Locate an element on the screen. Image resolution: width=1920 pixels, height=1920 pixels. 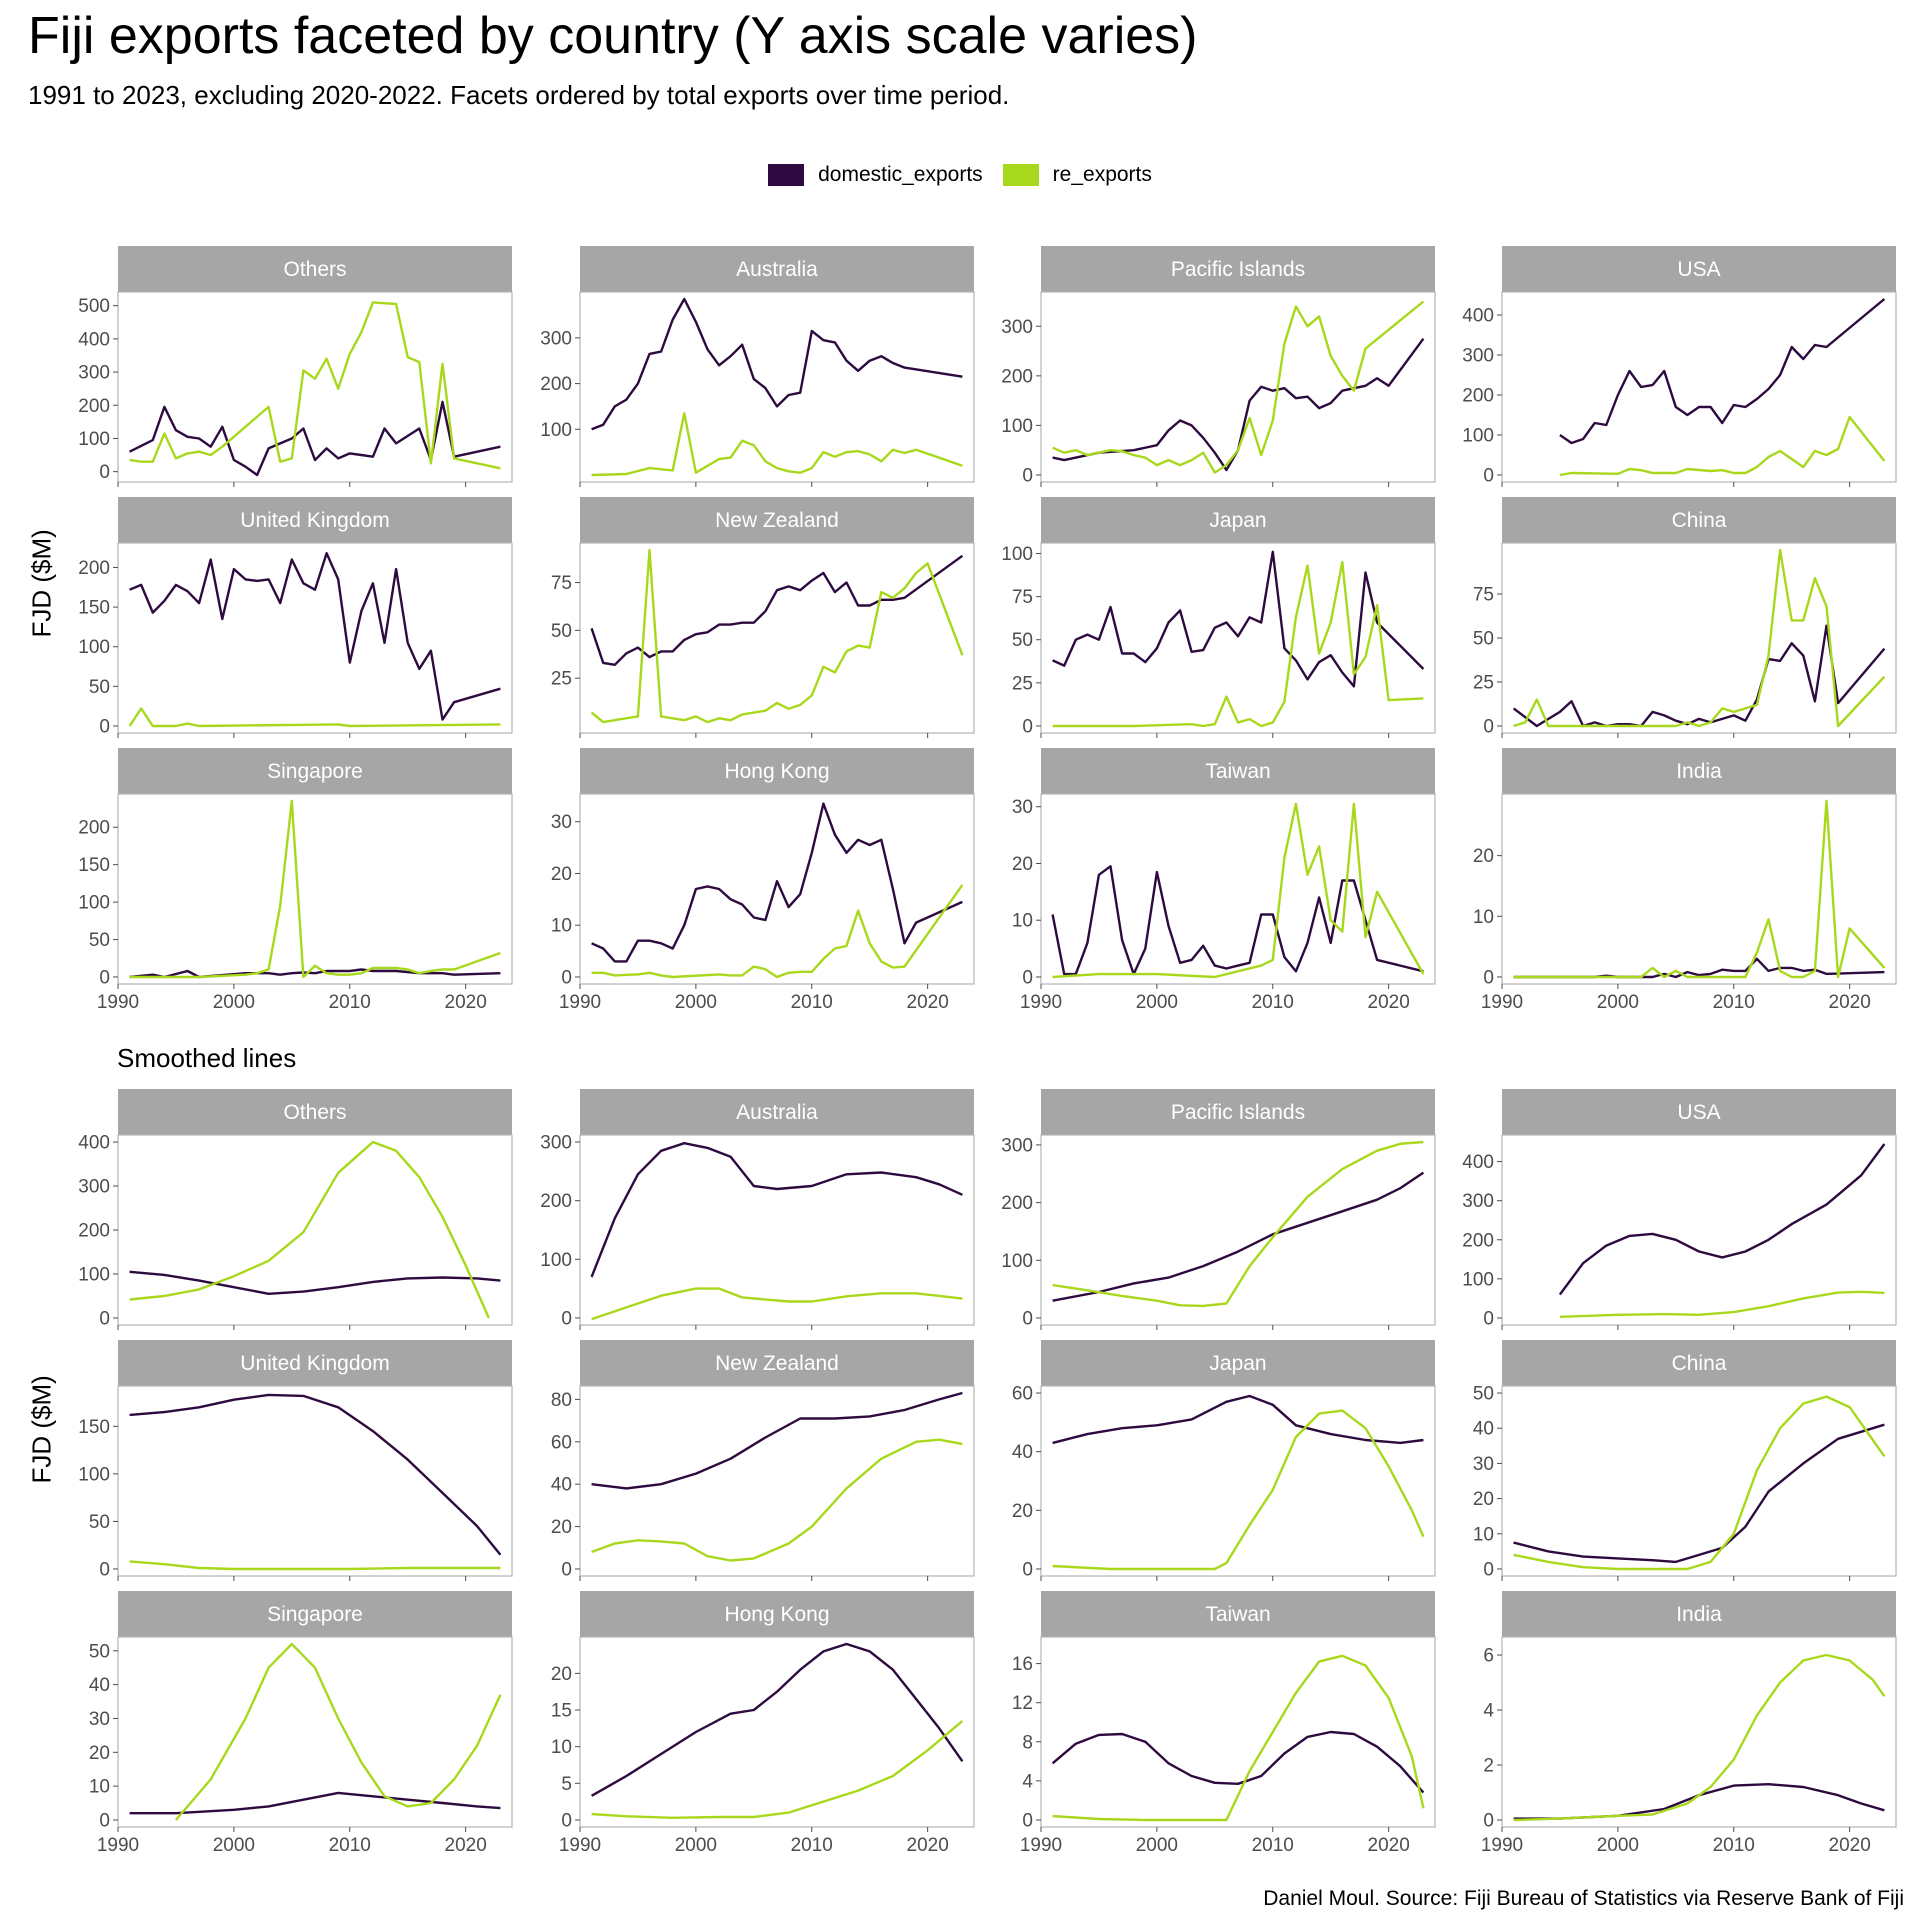
facet-raw-hong-kong: Hong Kong 0 10 20 30 1990 2000 2010 2020 is located at coordinates (763, 880).